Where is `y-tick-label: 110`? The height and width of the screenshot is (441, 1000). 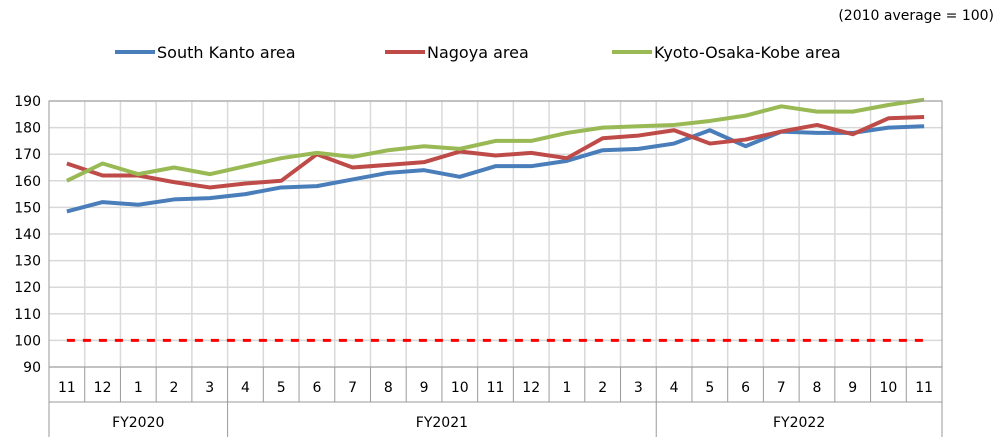 y-tick-label: 110 is located at coordinates (27, 315).